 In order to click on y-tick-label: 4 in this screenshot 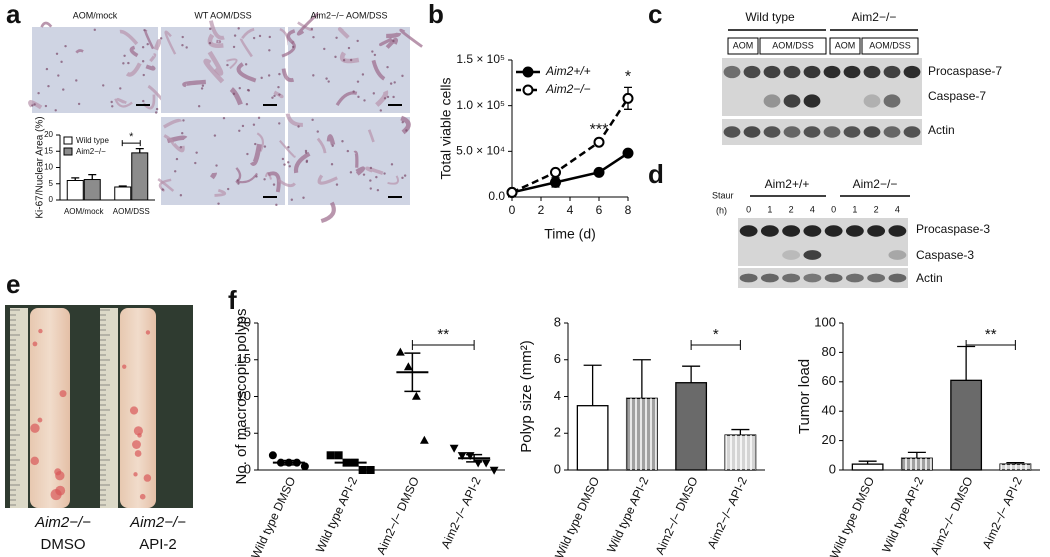, I will do `click(557, 395)`.